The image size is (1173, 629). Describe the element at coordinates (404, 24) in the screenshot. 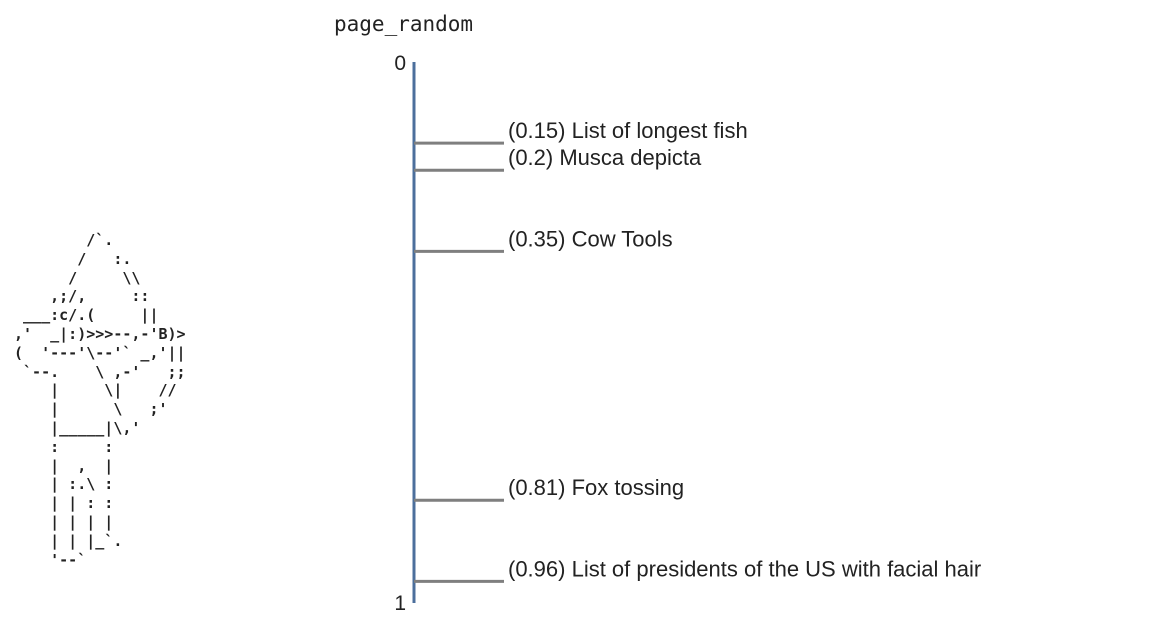

I see `page-title: page_random` at that location.